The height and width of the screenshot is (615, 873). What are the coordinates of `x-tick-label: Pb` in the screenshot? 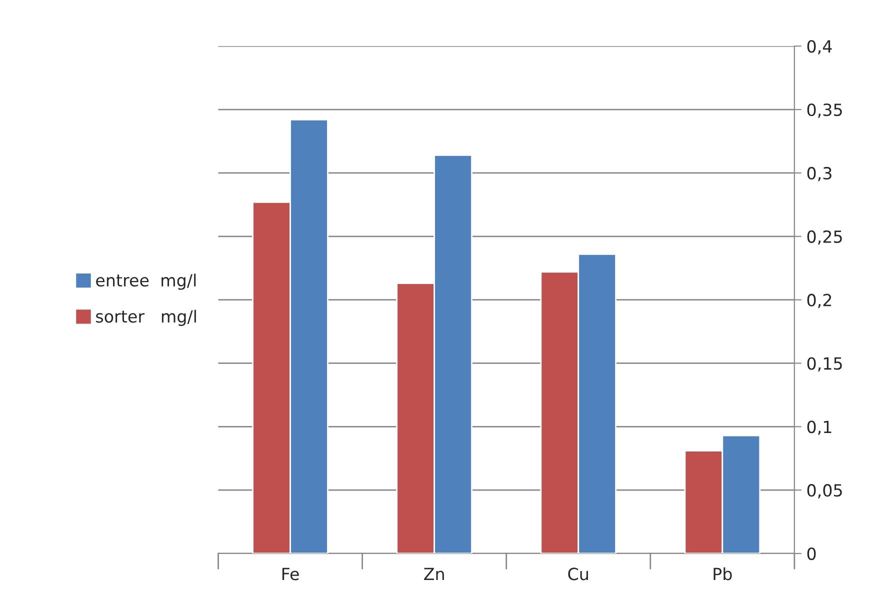 It's located at (723, 573).